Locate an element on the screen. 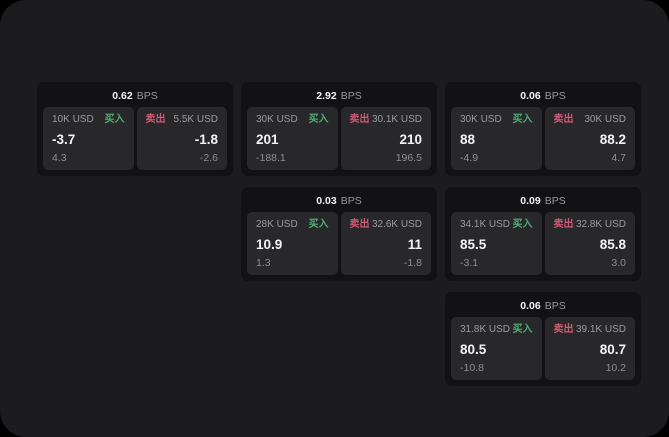 The image size is (669, 437). buy-price: 10.9 is located at coordinates (269, 244).